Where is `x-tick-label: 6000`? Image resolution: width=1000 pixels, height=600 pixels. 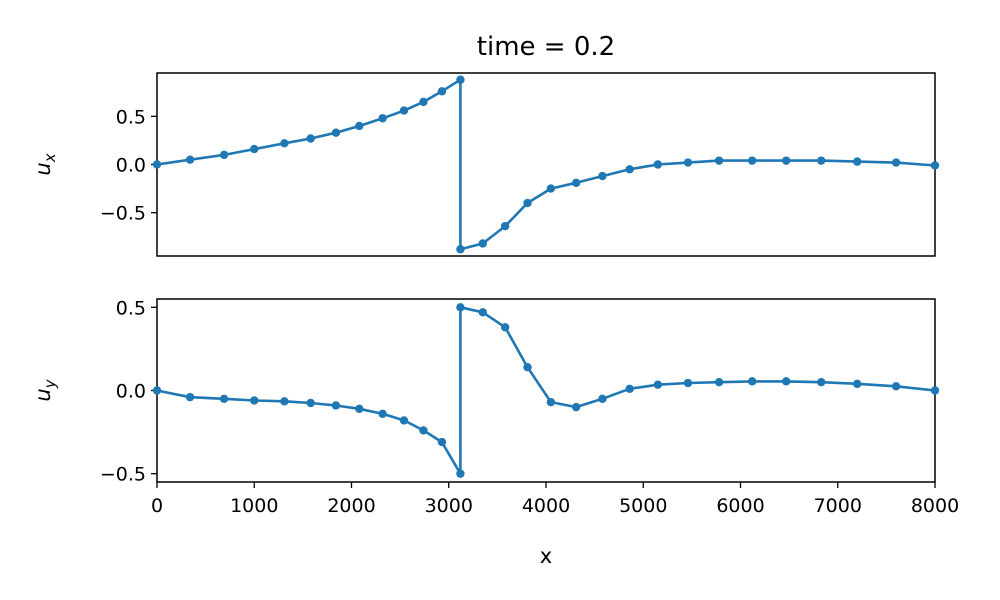 x-tick-label: 6000 is located at coordinates (740, 506).